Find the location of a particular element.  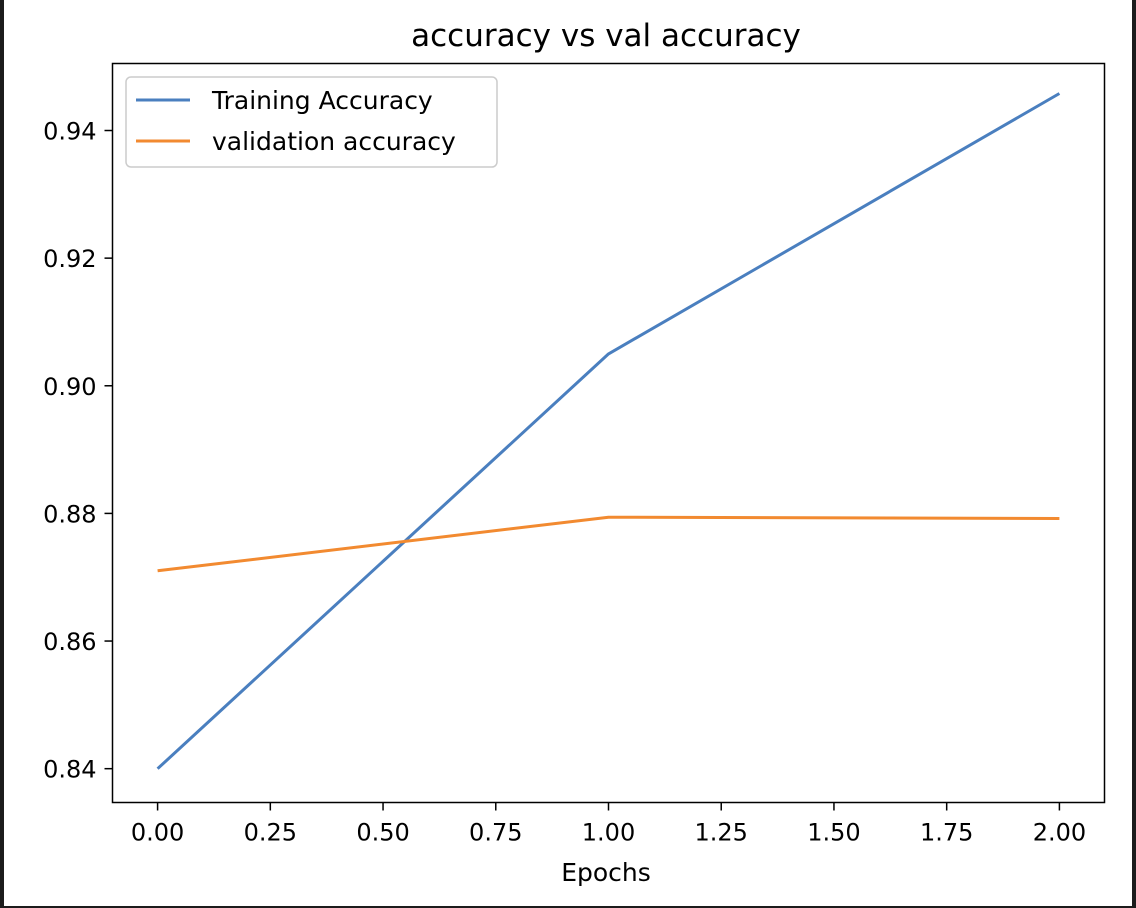

legend-label: validation accuracy is located at coordinates (334, 141).